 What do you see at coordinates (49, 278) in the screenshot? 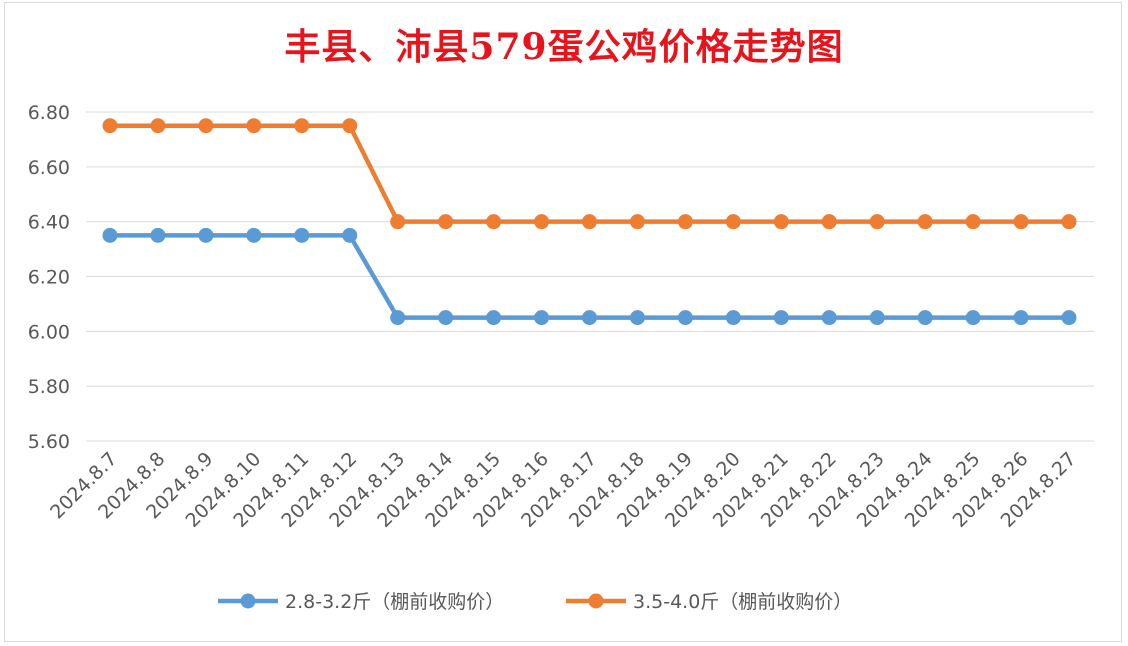
I see `y-tick-label: 6.20` at bounding box center [49, 278].